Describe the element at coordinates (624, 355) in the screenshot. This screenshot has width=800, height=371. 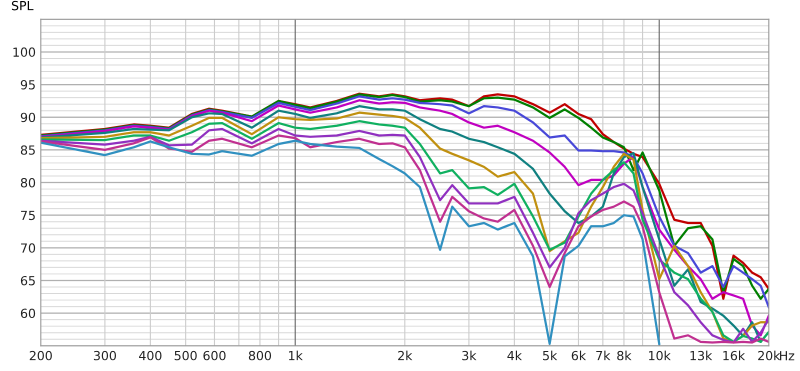
I see `x-tick-label: 8k` at that location.